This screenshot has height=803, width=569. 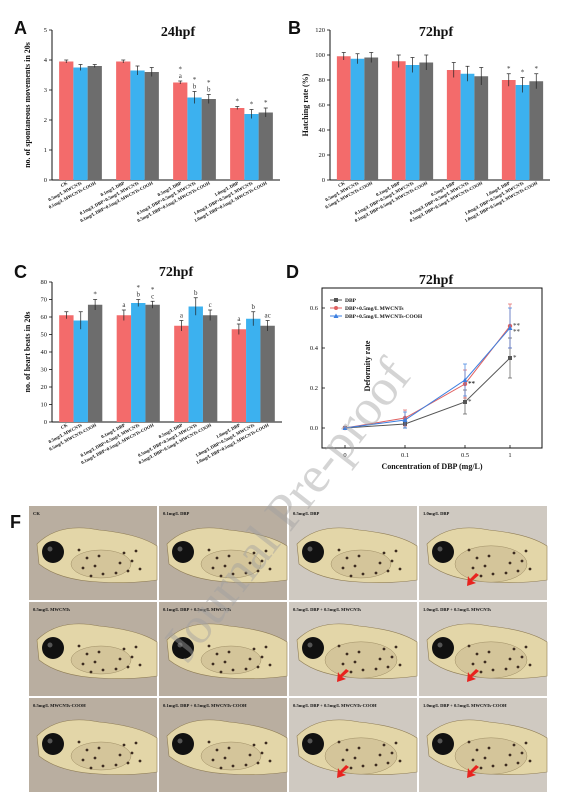 I want to click on significance-label: c, so click(x=210, y=305).